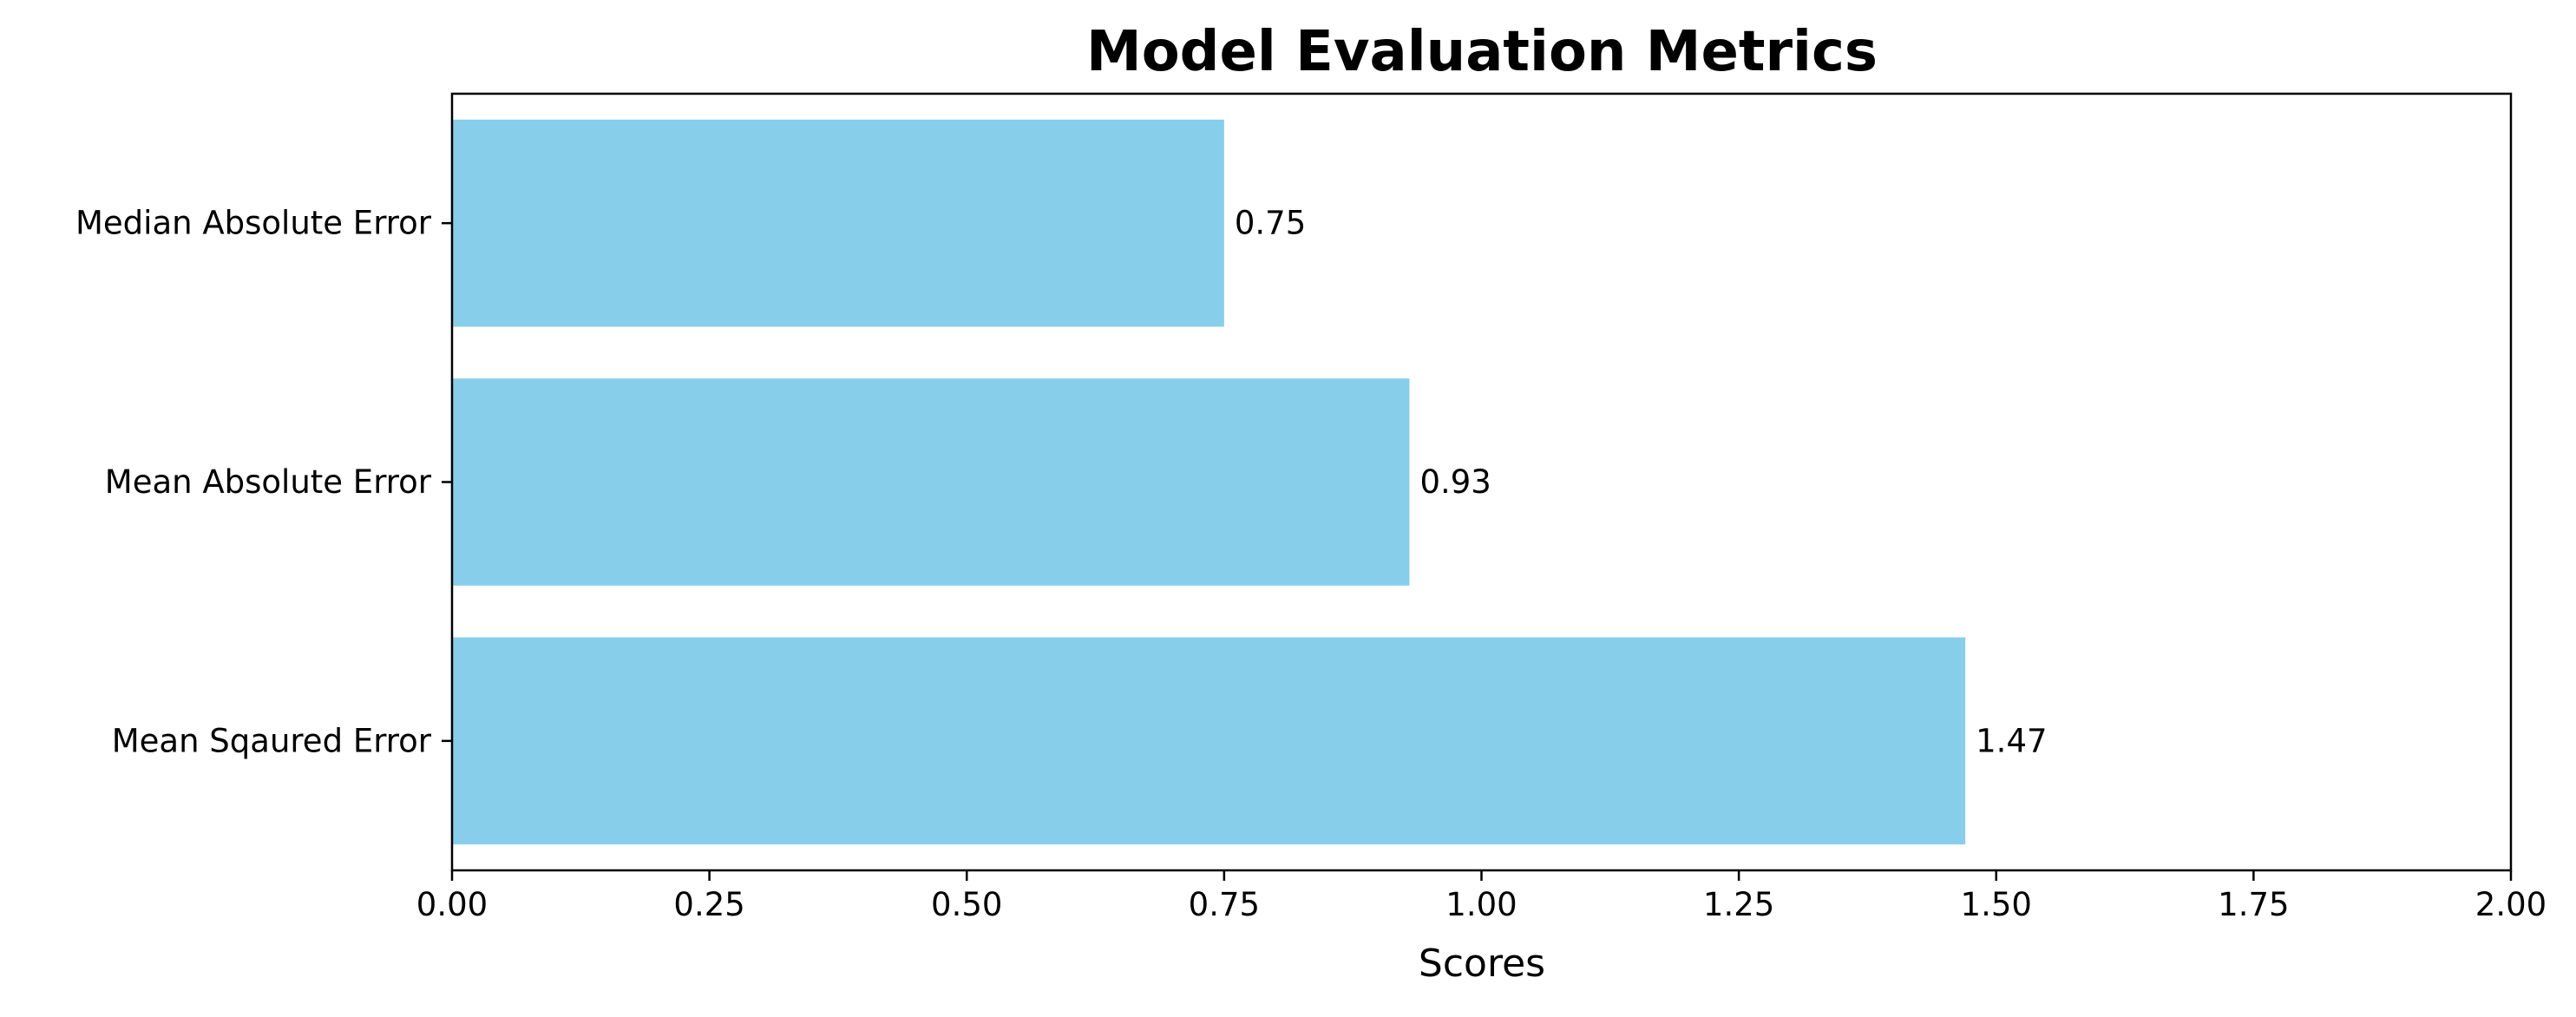 The image size is (2576, 1017). What do you see at coordinates (1482, 52) in the screenshot?
I see `chart-title: Model Evaluation Metrics` at bounding box center [1482, 52].